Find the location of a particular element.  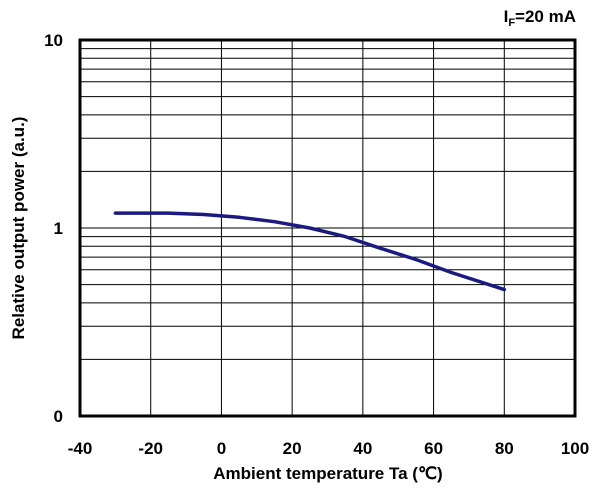

condition-subscript: F is located at coordinates (511, 23).